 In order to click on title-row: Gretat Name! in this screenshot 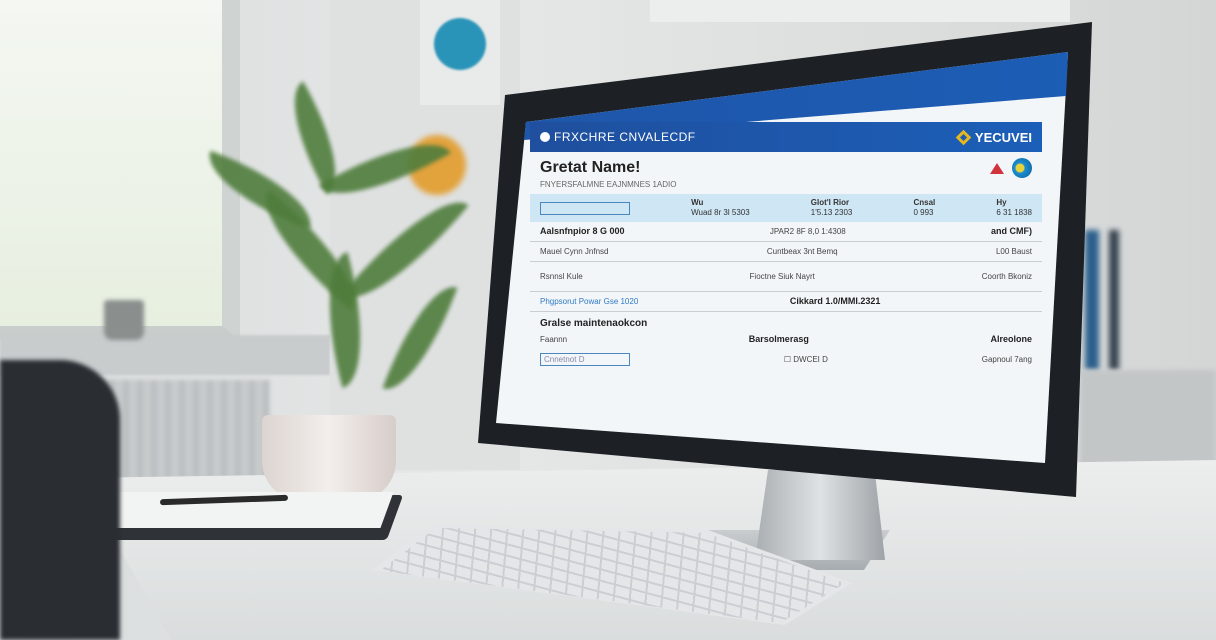, I will do `click(786, 165)`.